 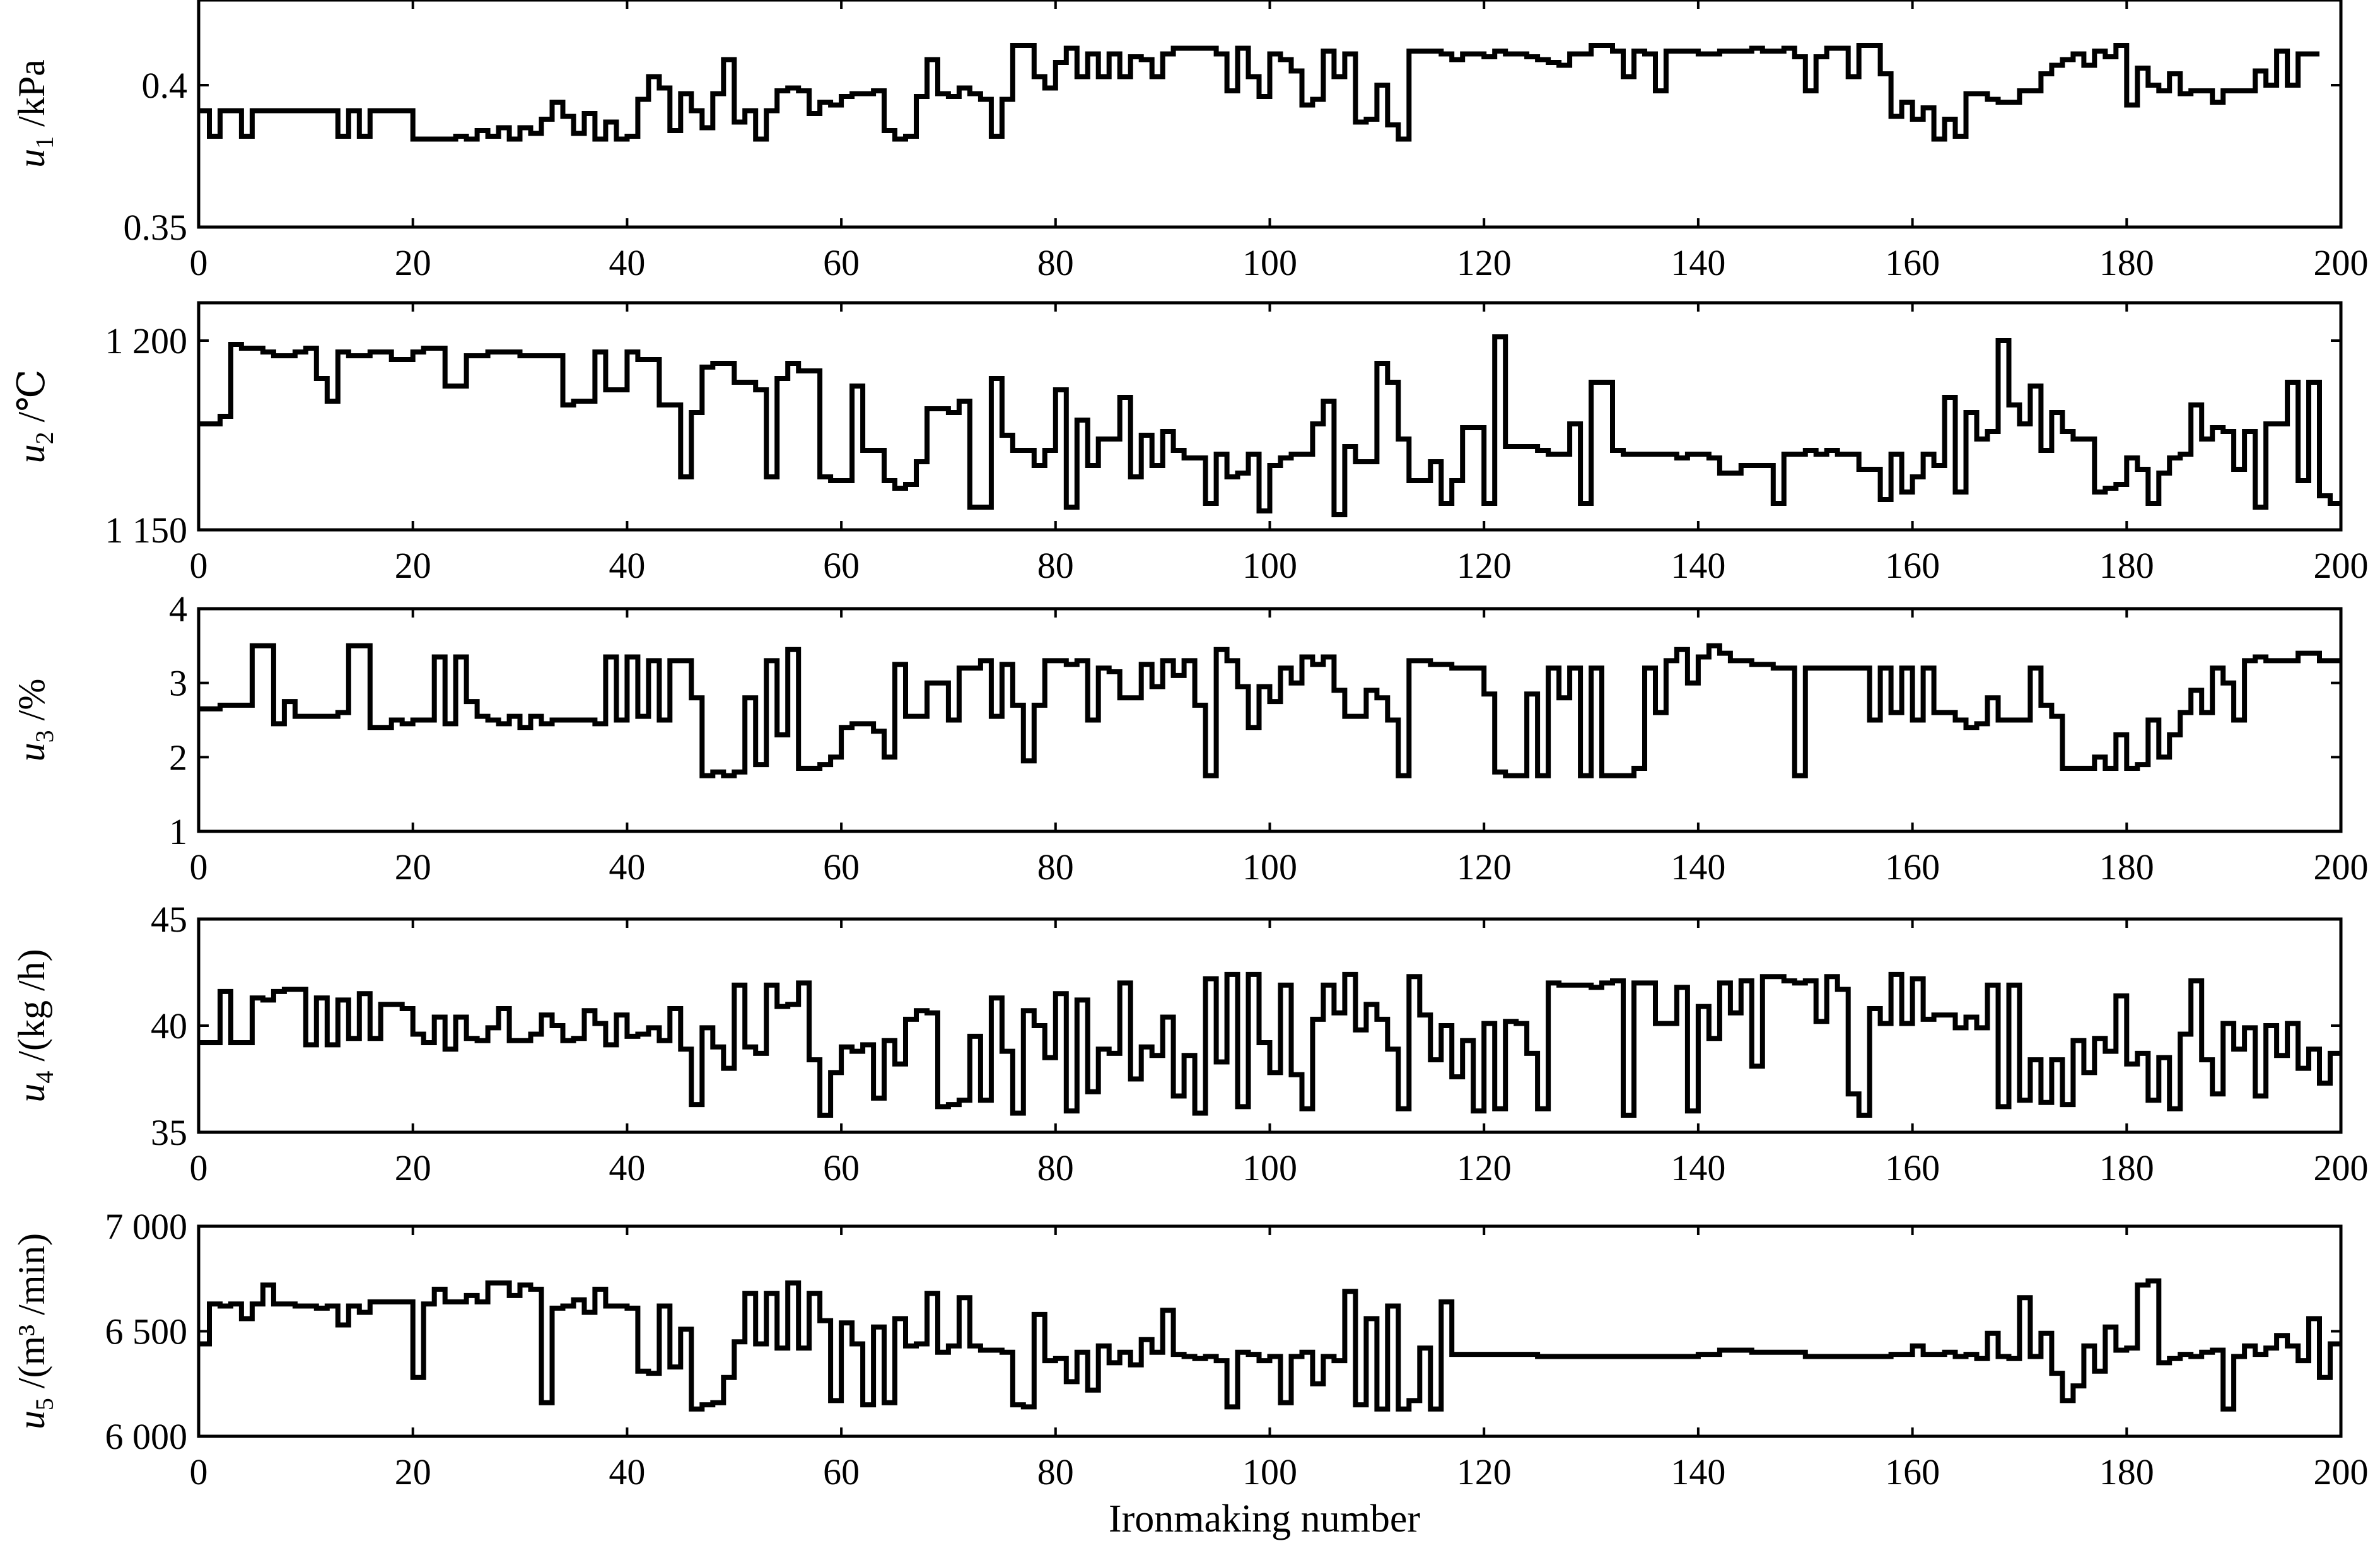 What do you see at coordinates (1270, 425) in the screenshot?
I see `series-line-u2` at bounding box center [1270, 425].